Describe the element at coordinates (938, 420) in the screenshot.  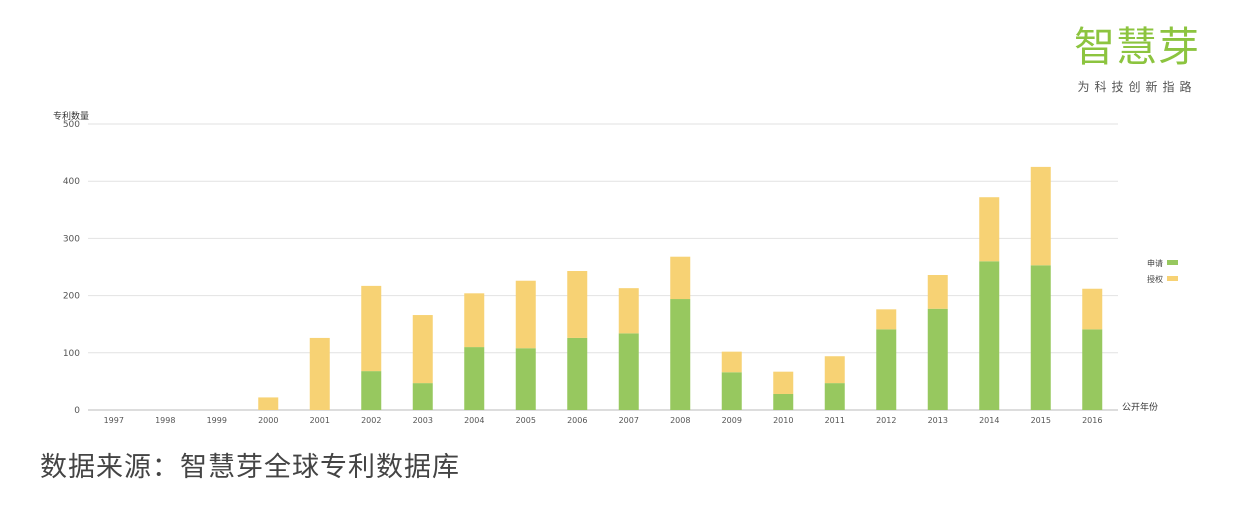
I see `x-tick-label: 2013` at that location.